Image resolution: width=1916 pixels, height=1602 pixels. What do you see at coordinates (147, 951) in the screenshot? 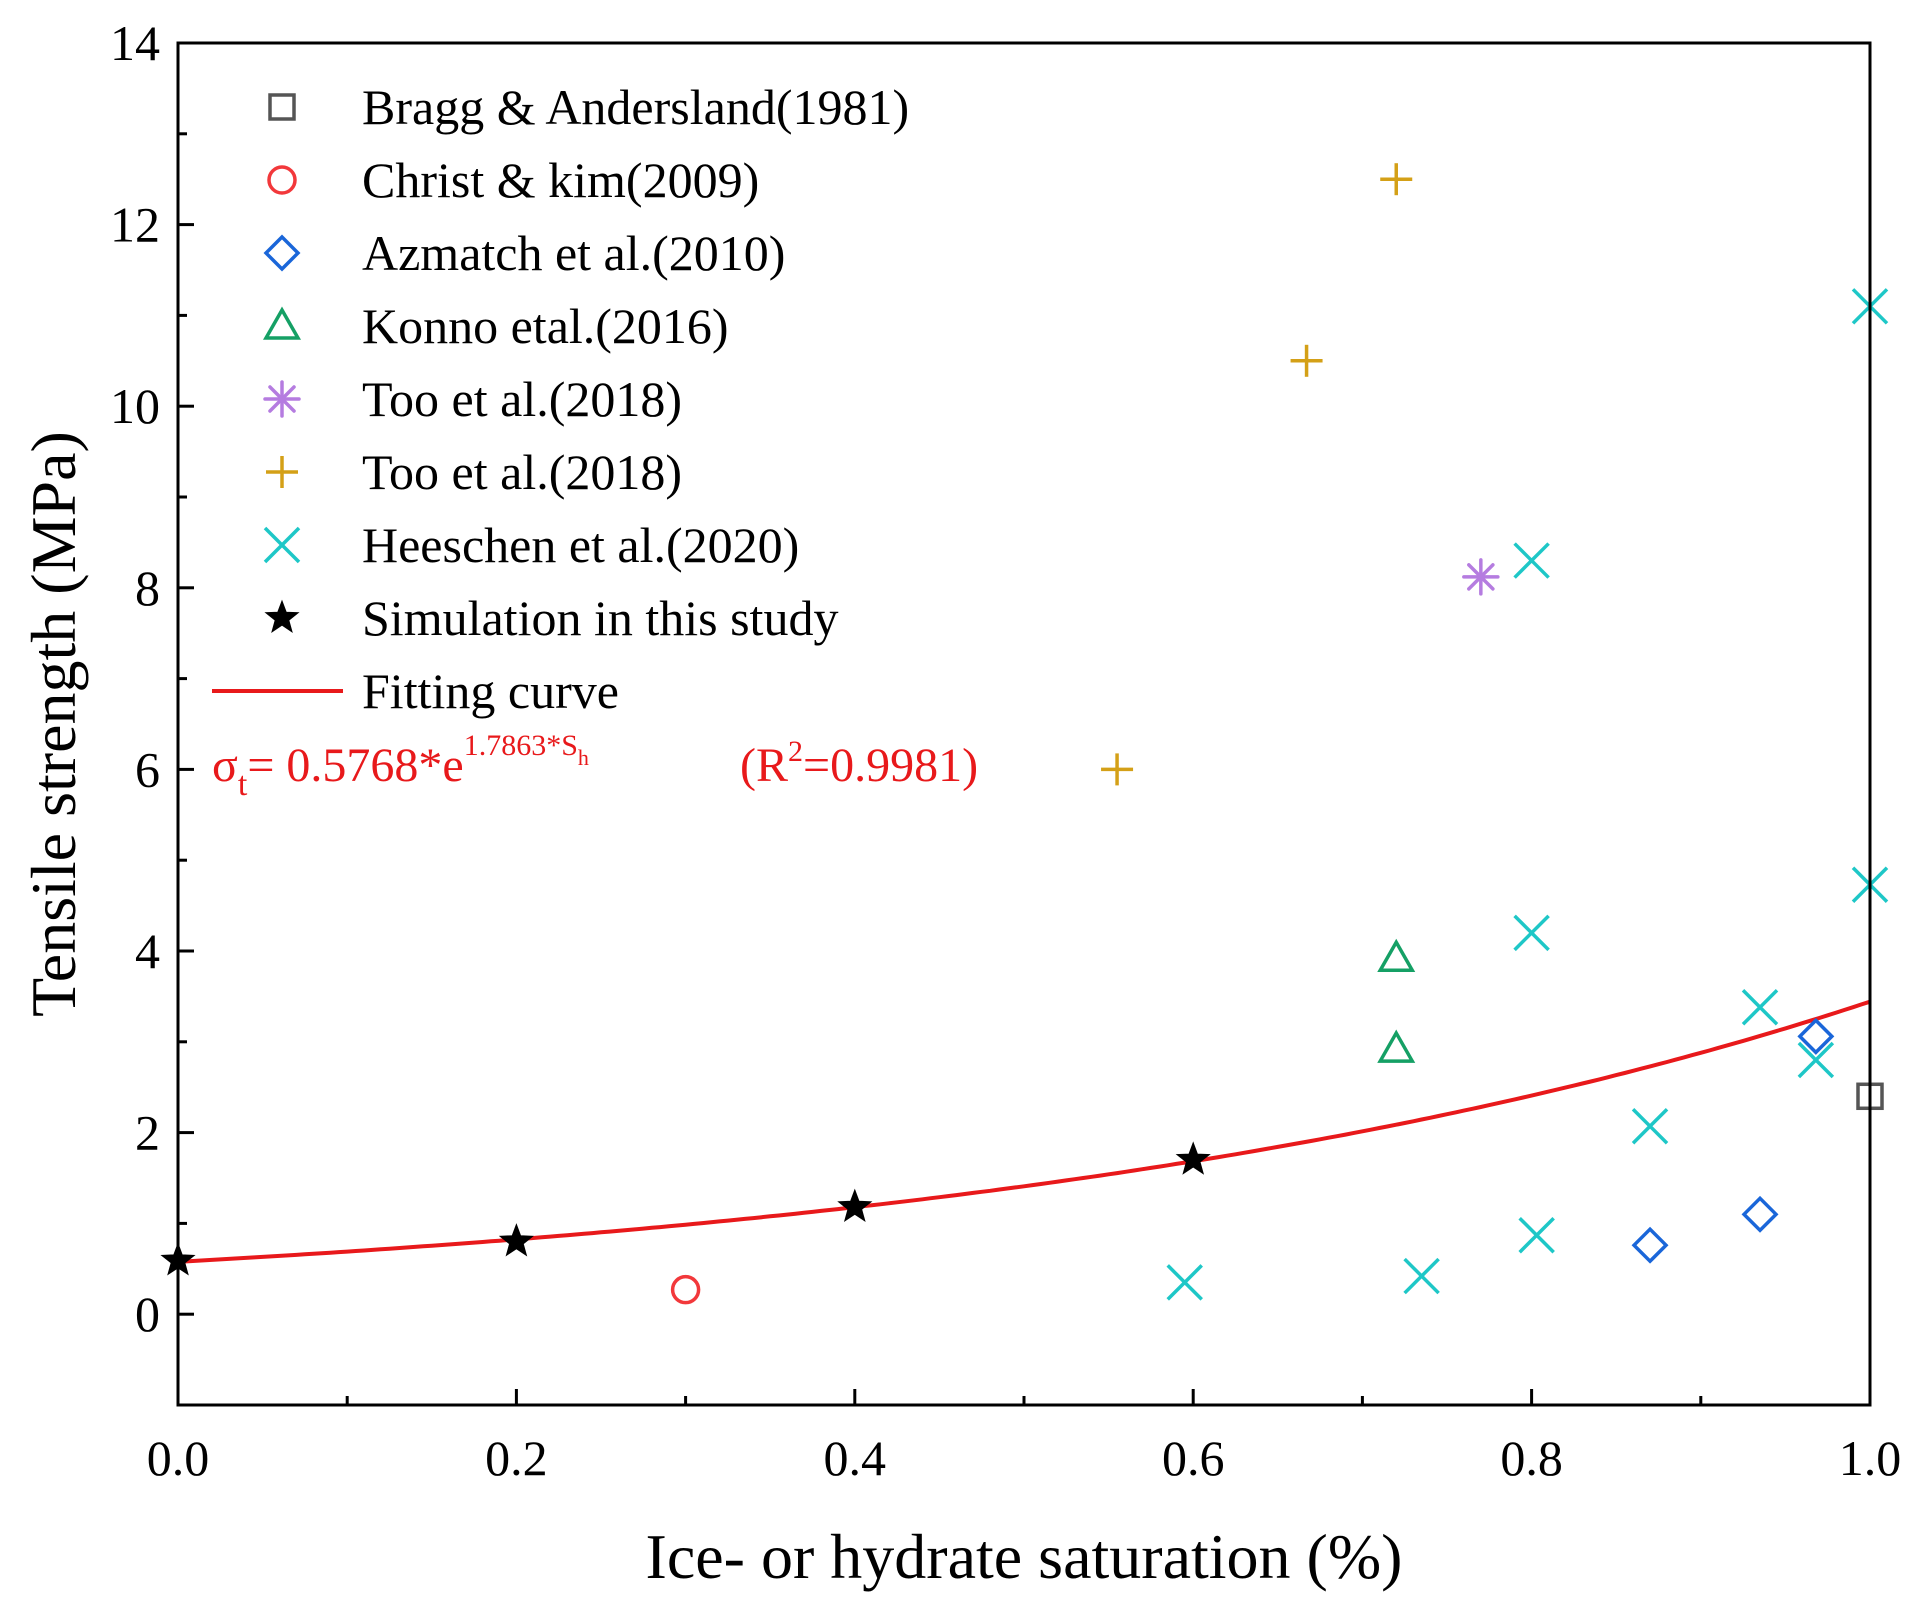
I see `y-tick-label: 4` at bounding box center [147, 951].